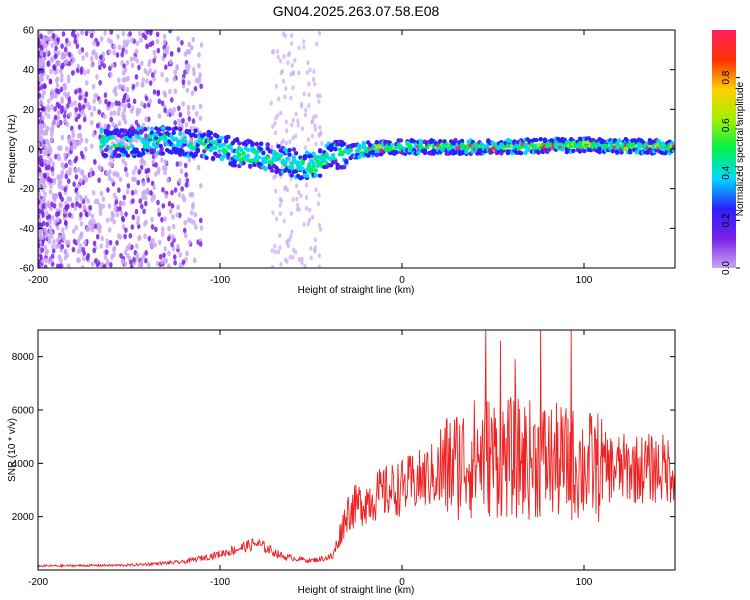 The height and width of the screenshot is (600, 750). Describe the element at coordinates (740, 148) in the screenshot. I see `colorbar-label: Normalized spectral amplitude` at that location.